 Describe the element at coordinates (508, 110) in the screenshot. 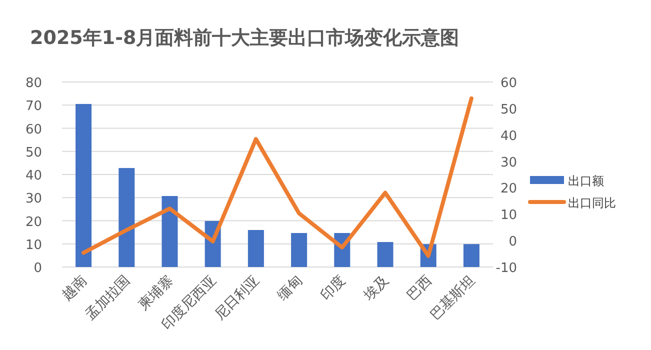

I see `y2-tick-label: 50` at that location.